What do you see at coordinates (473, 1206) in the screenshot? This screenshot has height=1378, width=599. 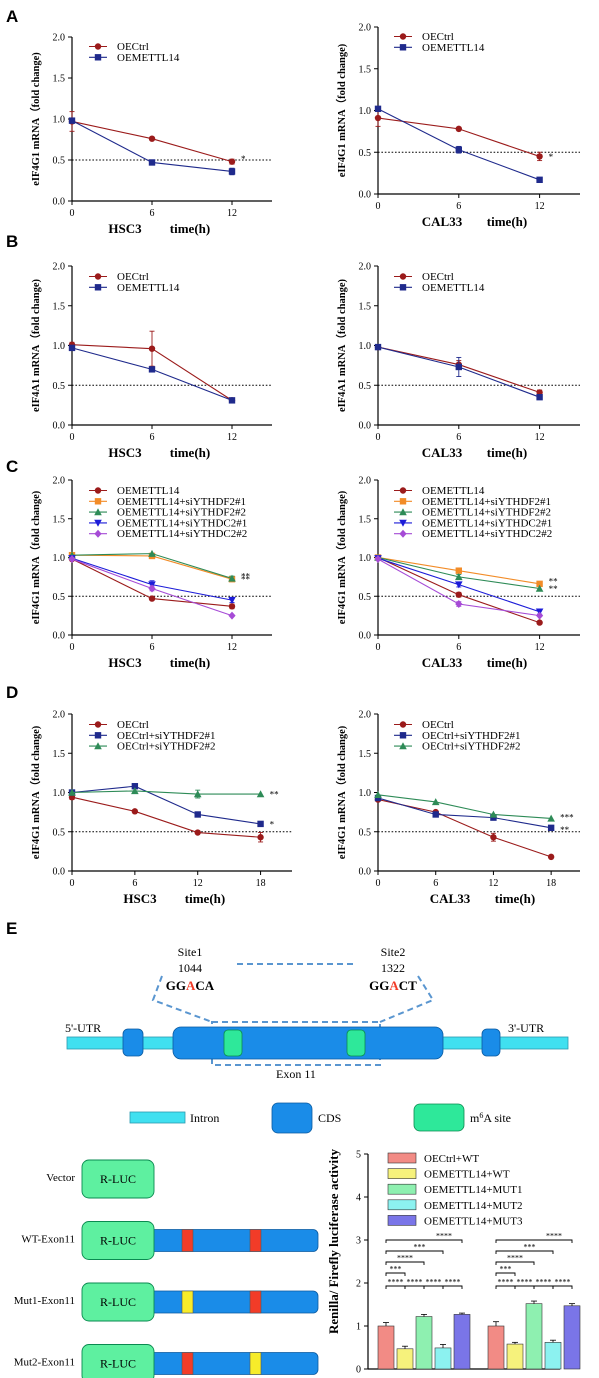 I see `legend-label: OEMETTL14+MUT2` at bounding box center [473, 1206].